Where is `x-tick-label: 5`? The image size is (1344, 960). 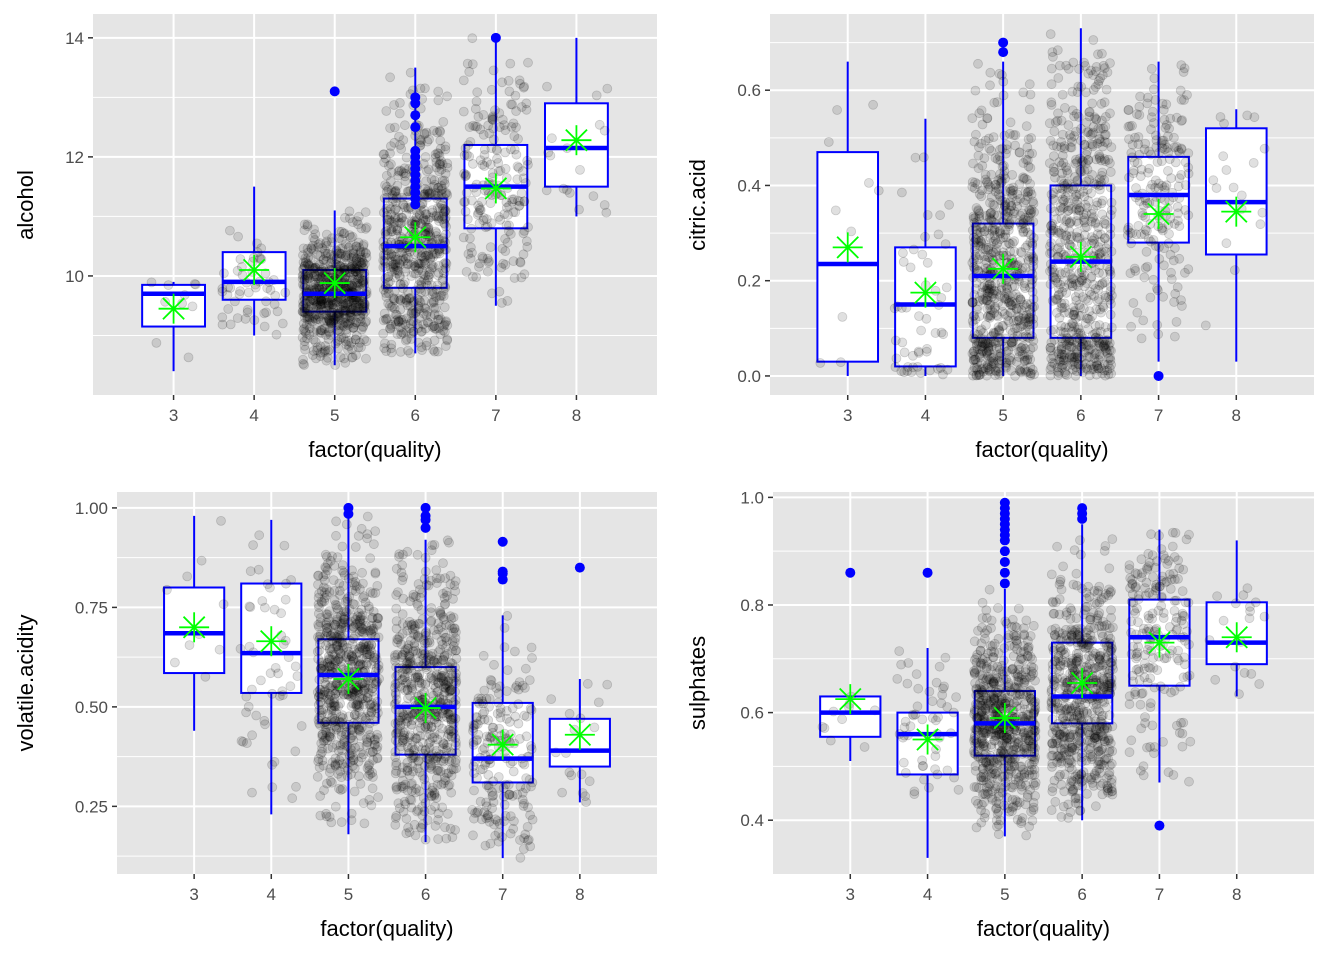 x-tick-label: 5 is located at coordinates (334, 415).